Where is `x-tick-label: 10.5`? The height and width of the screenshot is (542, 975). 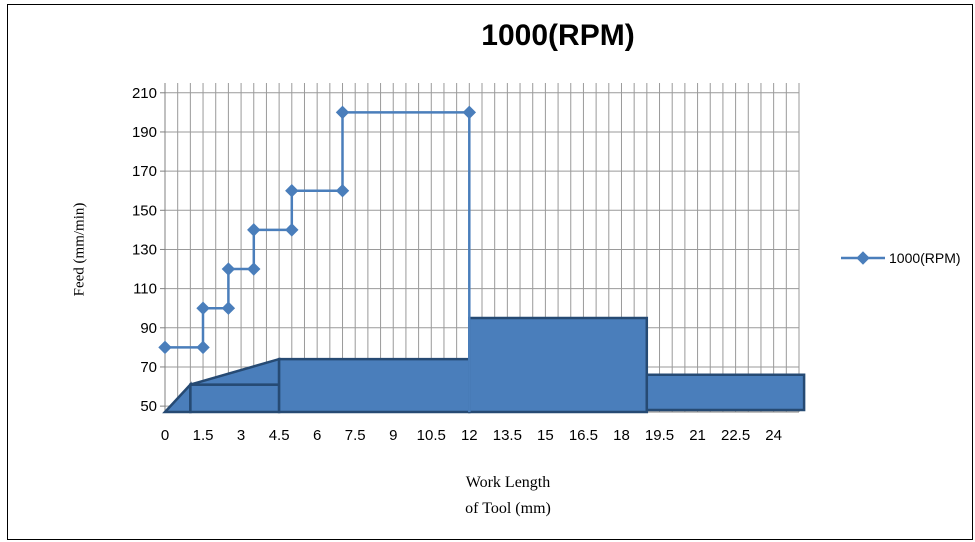 x-tick-label: 10.5 is located at coordinates (431, 435).